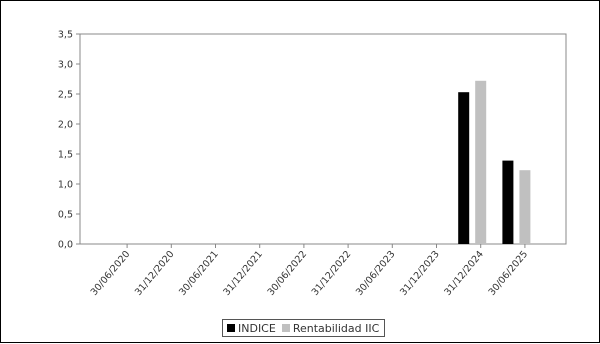  I want to click on y-tick-label: 2,5, so click(65, 95).